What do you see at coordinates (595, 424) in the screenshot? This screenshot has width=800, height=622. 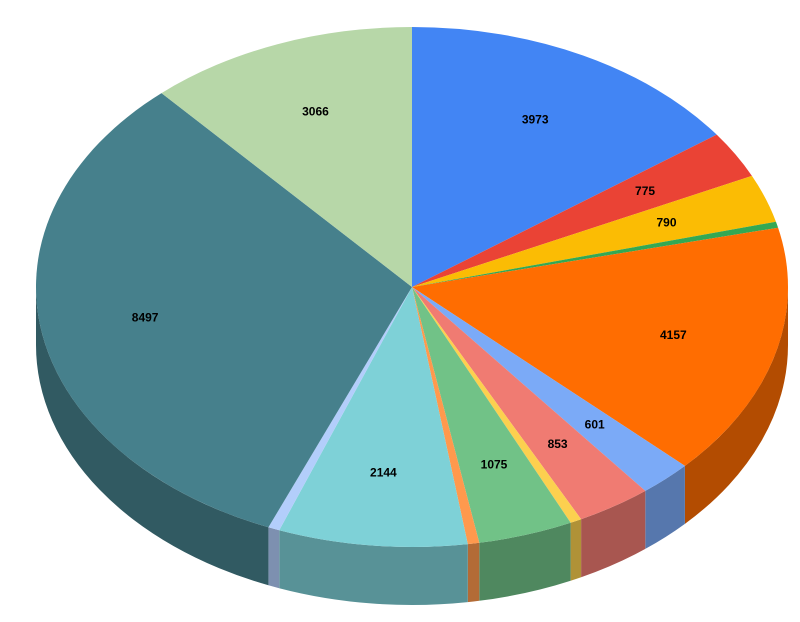 I see `data-label: 601` at bounding box center [595, 424].